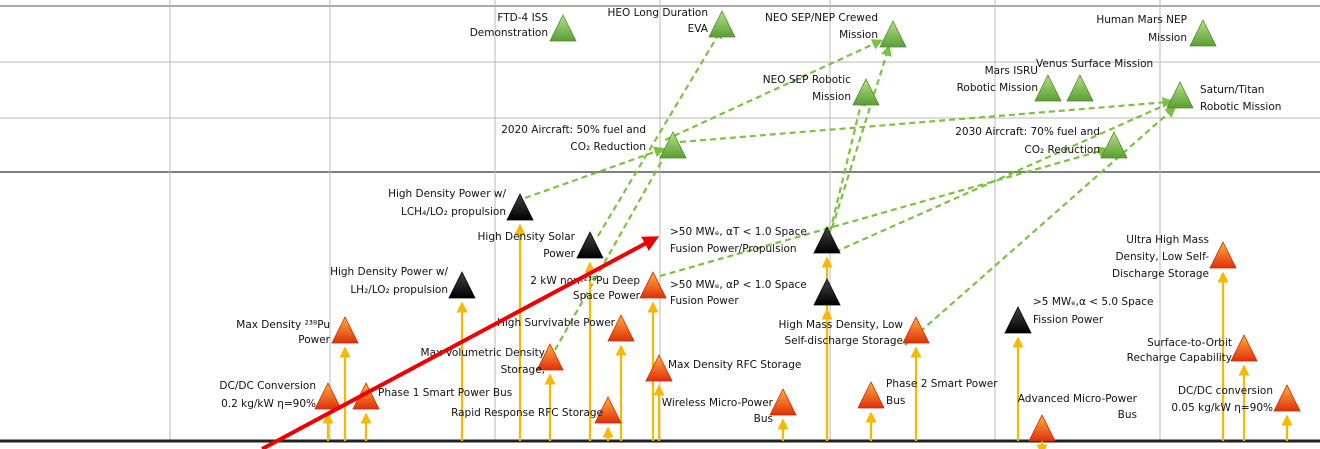 This screenshot has height=449, width=1320. I want to click on milestone-label: Fission Power, so click(1068, 320).